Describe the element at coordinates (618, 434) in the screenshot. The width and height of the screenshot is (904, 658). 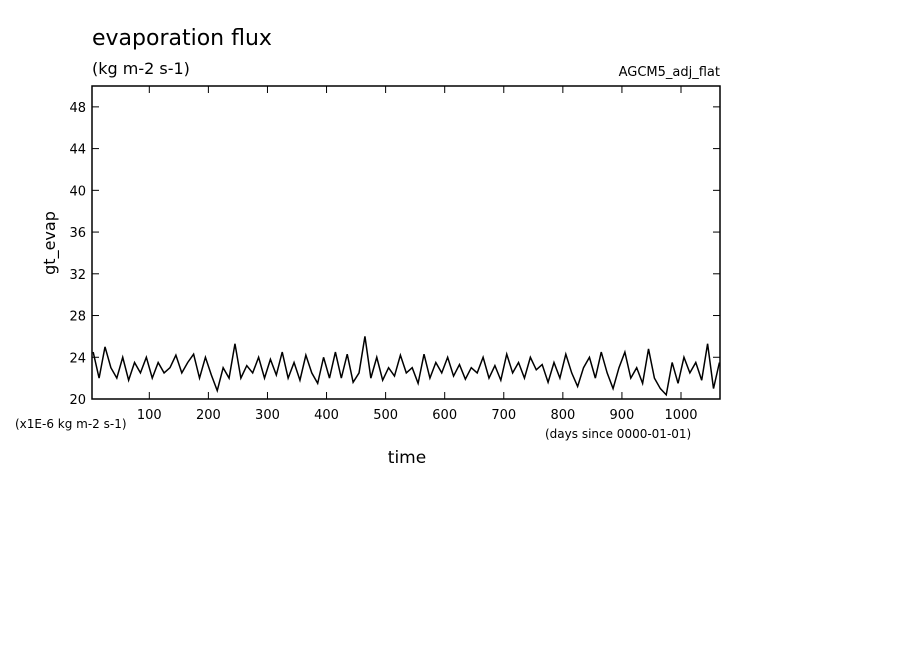
I see `x-unit: (days since 0000-01-01)` at that location.